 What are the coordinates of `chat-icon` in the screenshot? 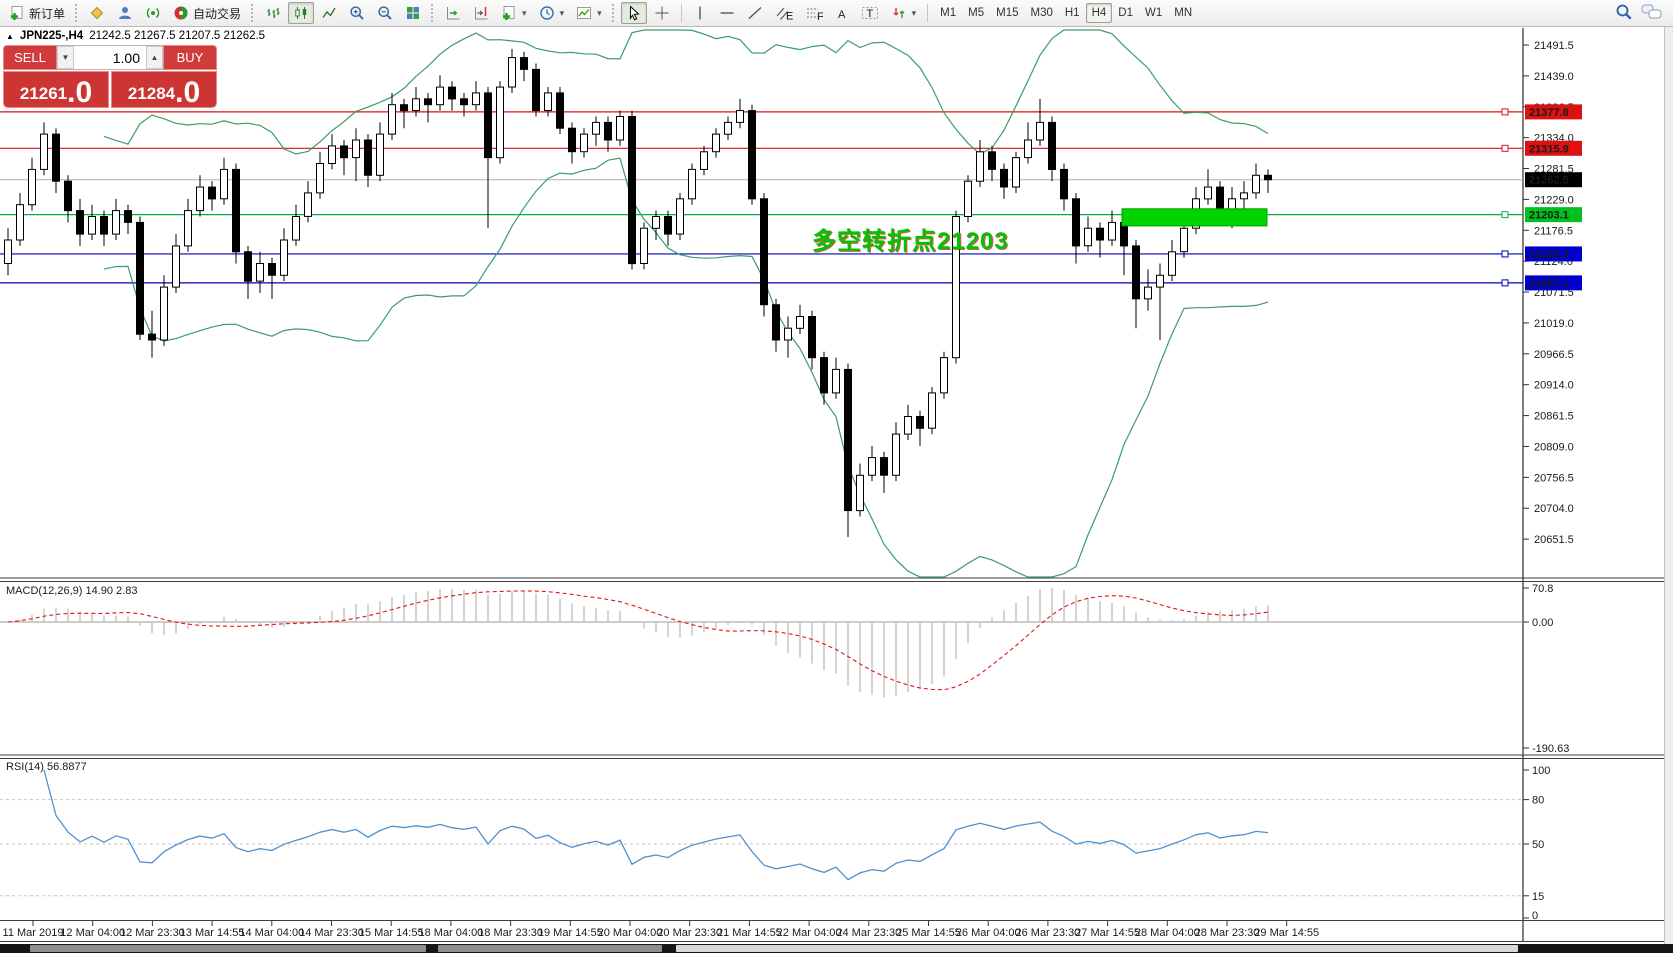 It's located at (1652, 13).